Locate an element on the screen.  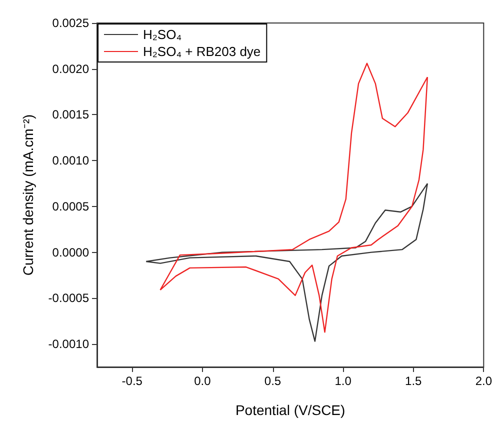
y-tick-label: 0.0025 is located at coordinates (71, 23).